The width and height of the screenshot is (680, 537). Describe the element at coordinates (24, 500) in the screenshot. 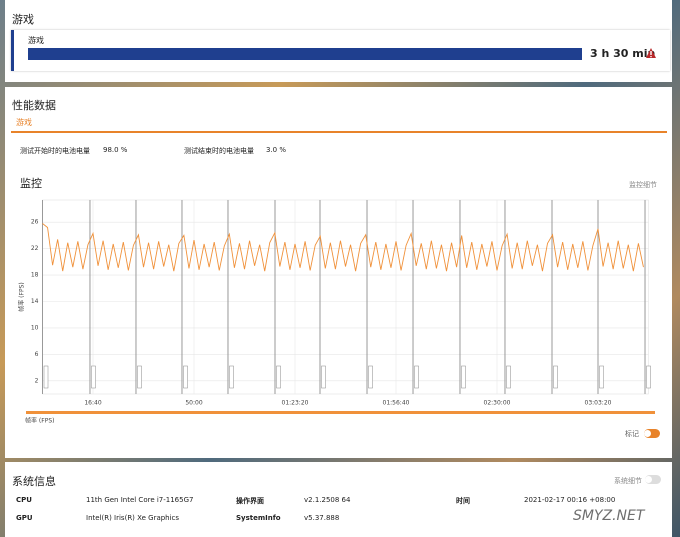

I see `info-key: CPU` at that location.